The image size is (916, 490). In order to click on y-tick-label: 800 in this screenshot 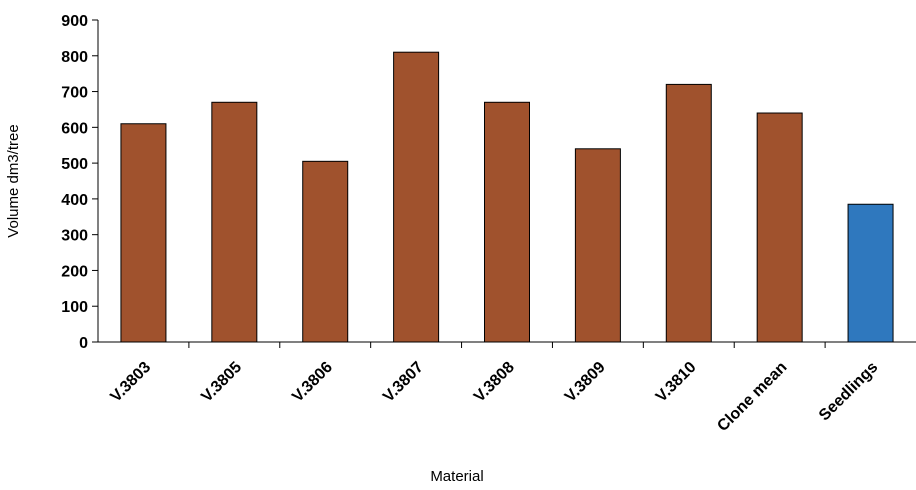, I will do `click(74, 57)`.